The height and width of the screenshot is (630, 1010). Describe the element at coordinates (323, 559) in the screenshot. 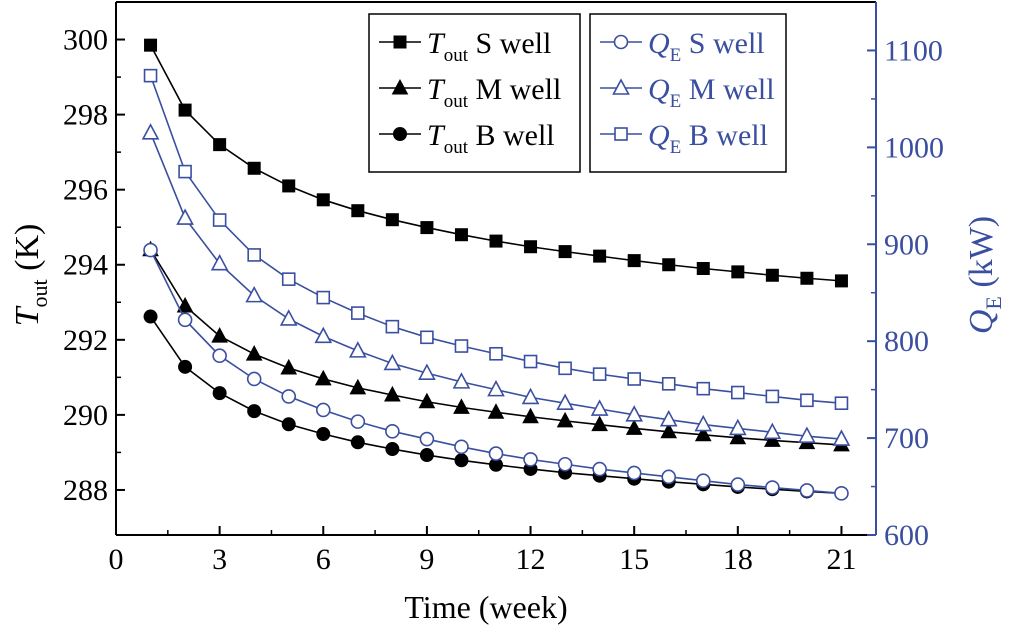

I see `x-tick-label: 6` at that location.